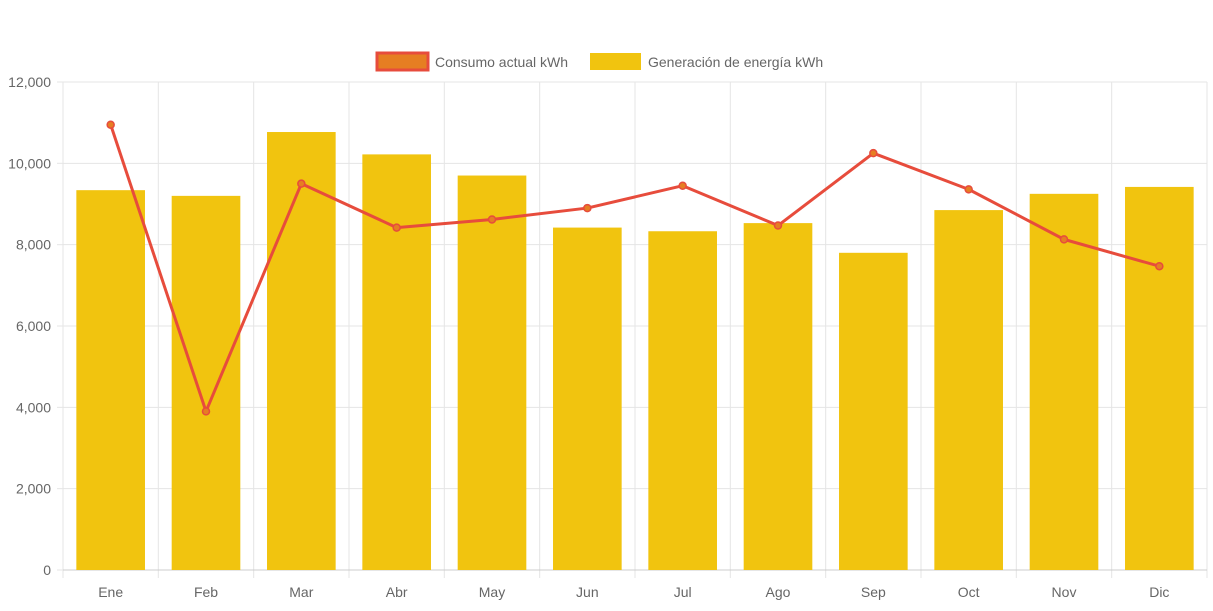 The height and width of the screenshot is (611, 1213). Describe the element at coordinates (968, 189) in the screenshot. I see `line-point-oct` at that location.